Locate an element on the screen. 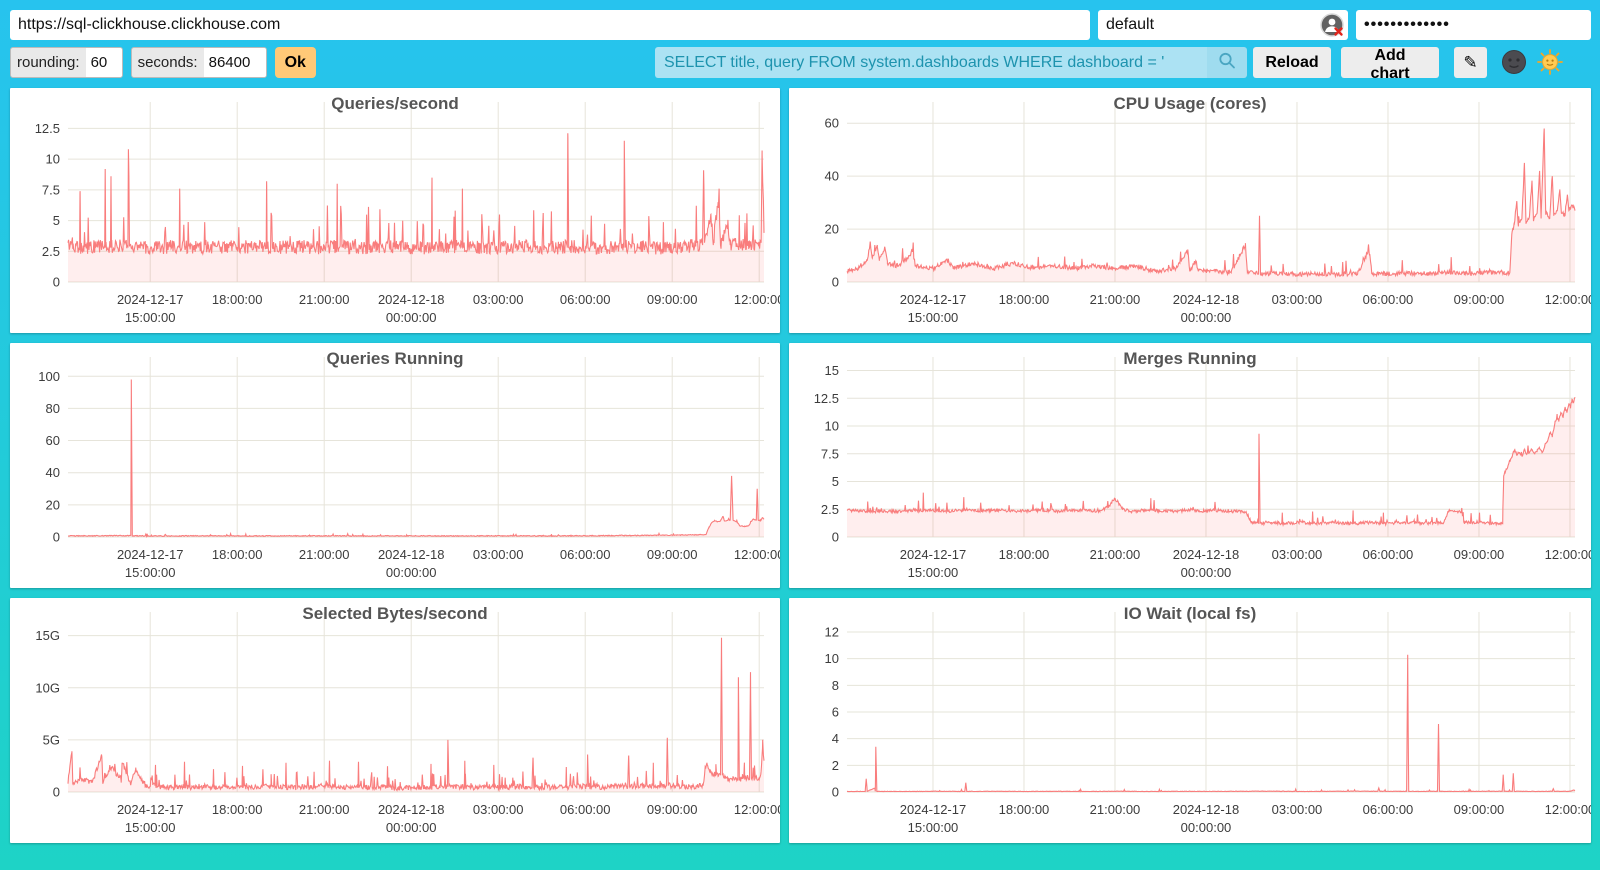 This screenshot has height=870, width=1600. svg-text: 12 is located at coordinates (832, 632).